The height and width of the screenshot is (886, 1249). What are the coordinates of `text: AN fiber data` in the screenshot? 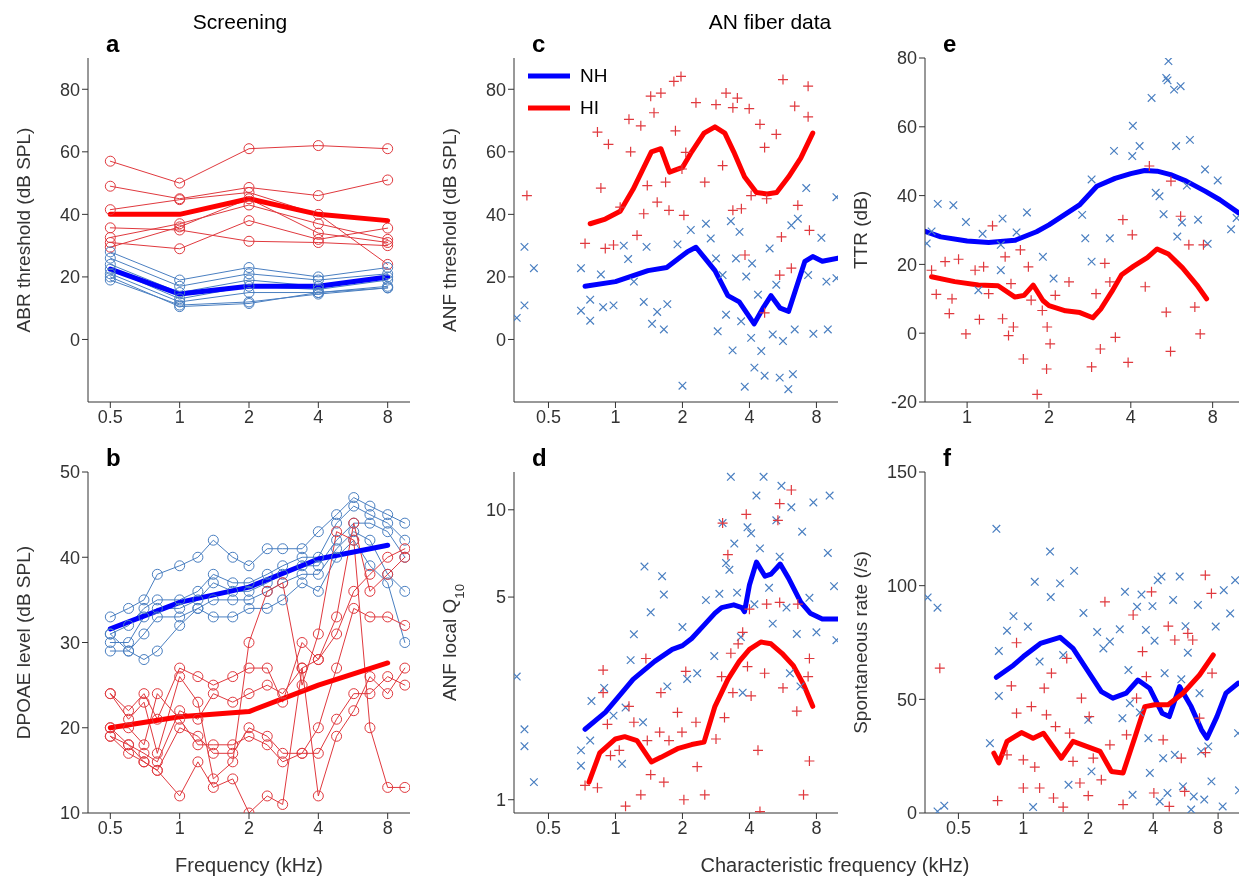 It's located at (770, 22).